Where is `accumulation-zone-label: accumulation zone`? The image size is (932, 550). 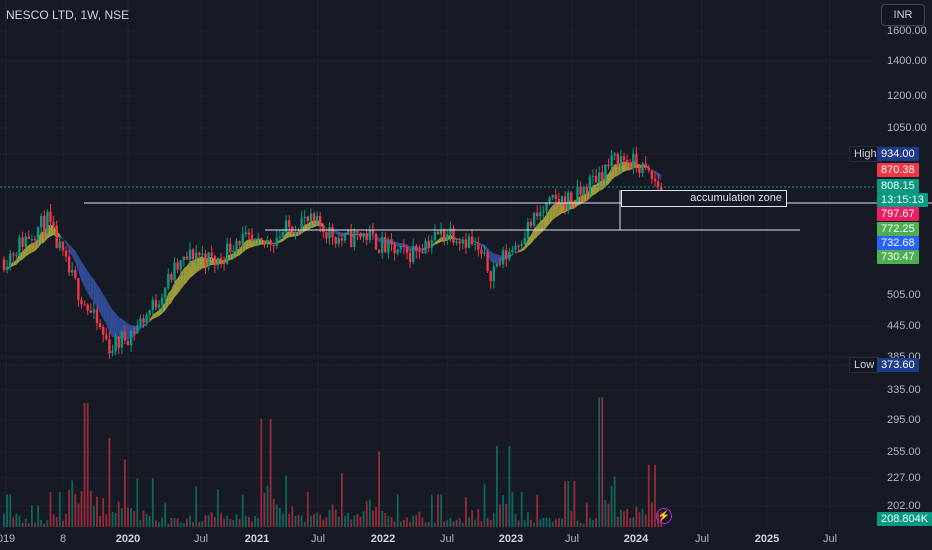 accumulation-zone-label: accumulation zone is located at coordinates (704, 198).